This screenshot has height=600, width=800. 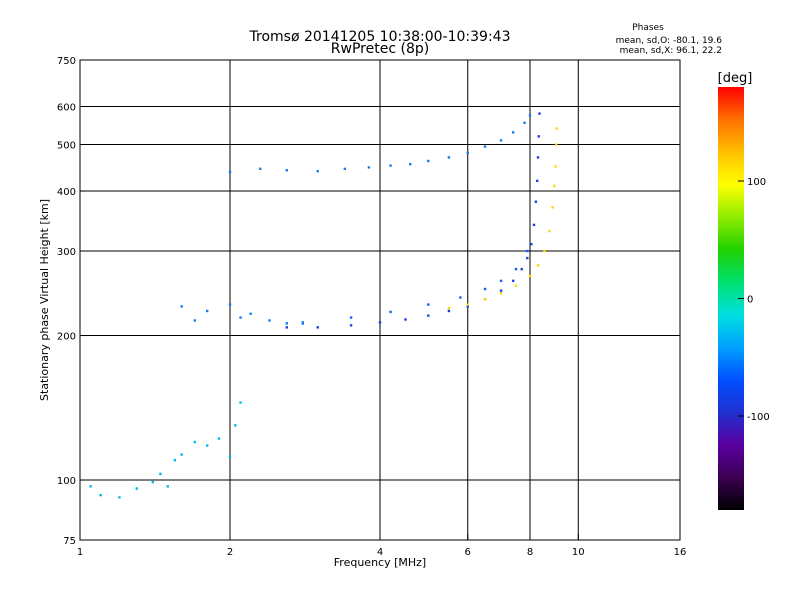 What do you see at coordinates (758, 417) in the screenshot?
I see `colorbar-tick-label: -100` at bounding box center [758, 417].